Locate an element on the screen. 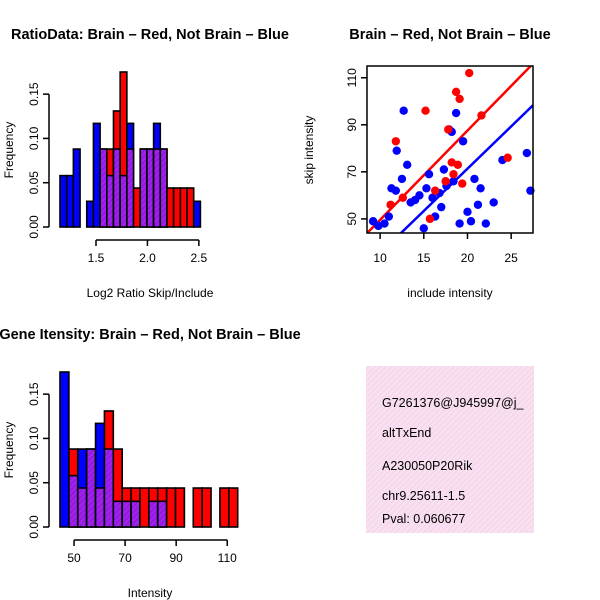 The image size is (600, 600). intensity-y-tick-label: 0.00 is located at coordinates (34, 527).